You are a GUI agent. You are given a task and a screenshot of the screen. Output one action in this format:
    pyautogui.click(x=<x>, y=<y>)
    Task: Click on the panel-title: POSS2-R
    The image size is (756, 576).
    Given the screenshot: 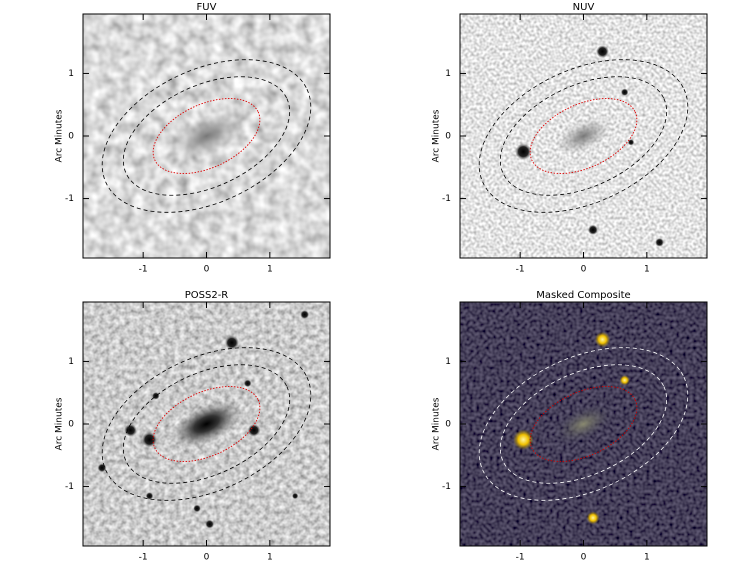 What is the action you would take?
    pyautogui.click(x=207, y=295)
    